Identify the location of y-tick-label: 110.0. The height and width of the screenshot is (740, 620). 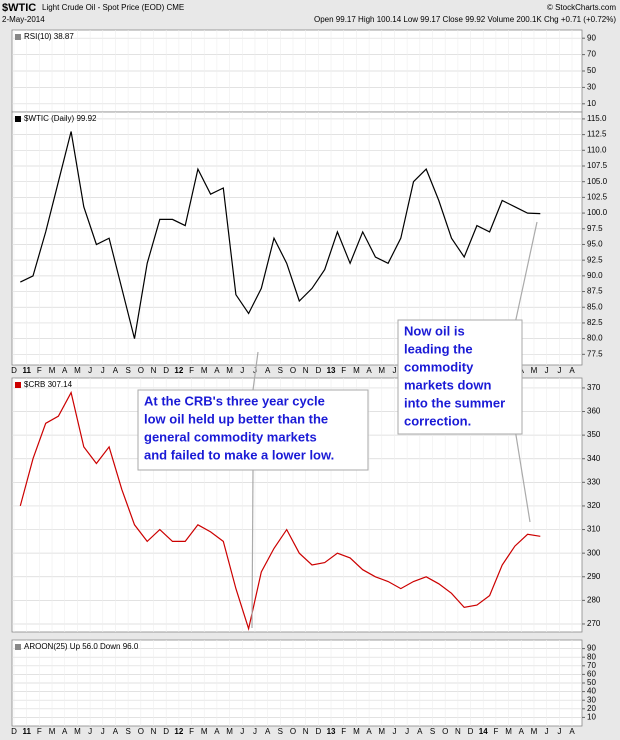
(597, 149).